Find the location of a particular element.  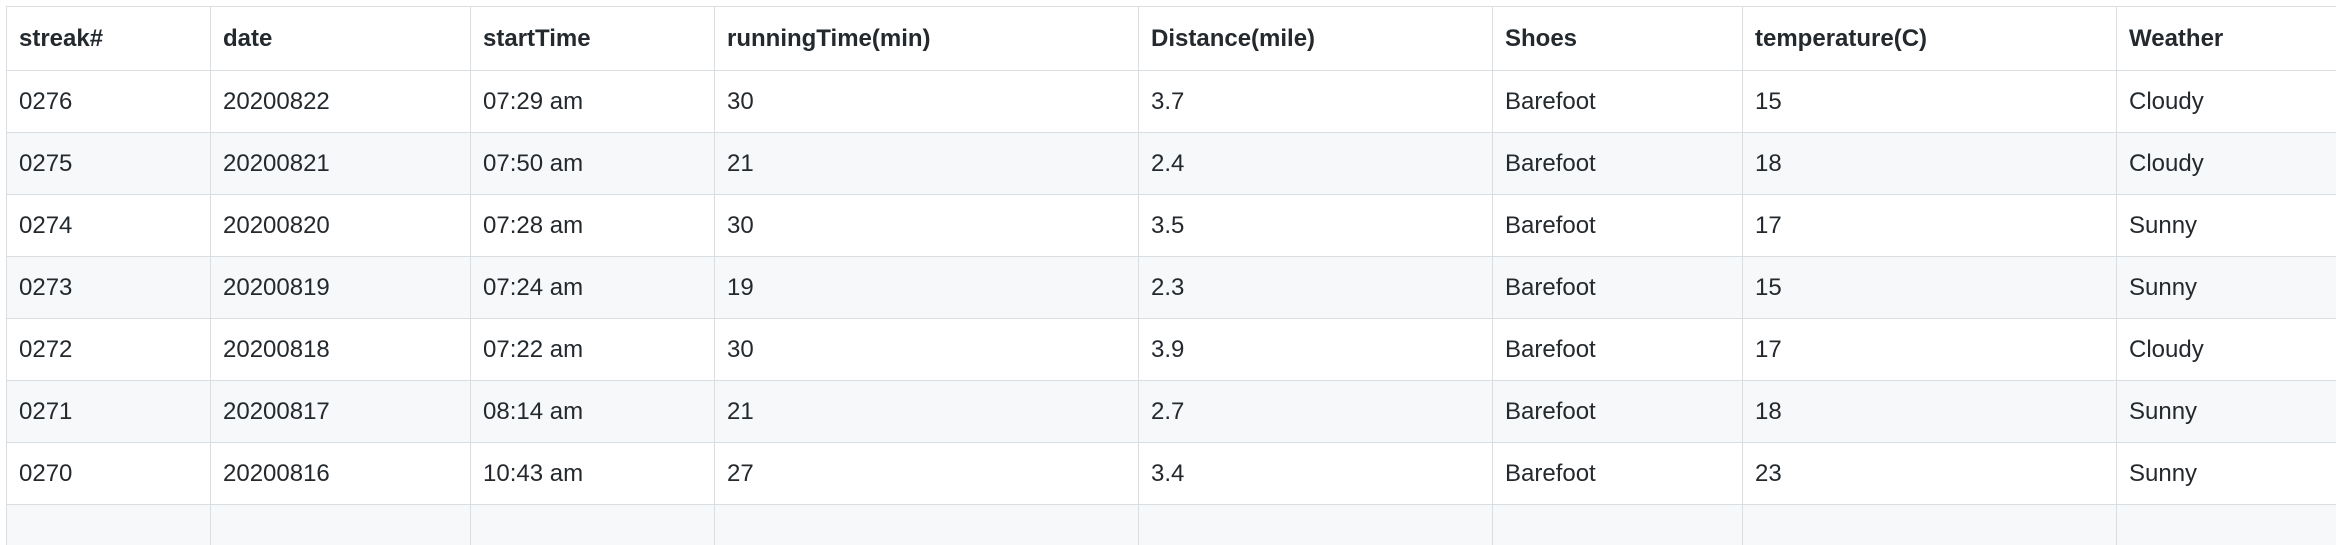

cell-distance: 2.3 is located at coordinates (1316, 288).